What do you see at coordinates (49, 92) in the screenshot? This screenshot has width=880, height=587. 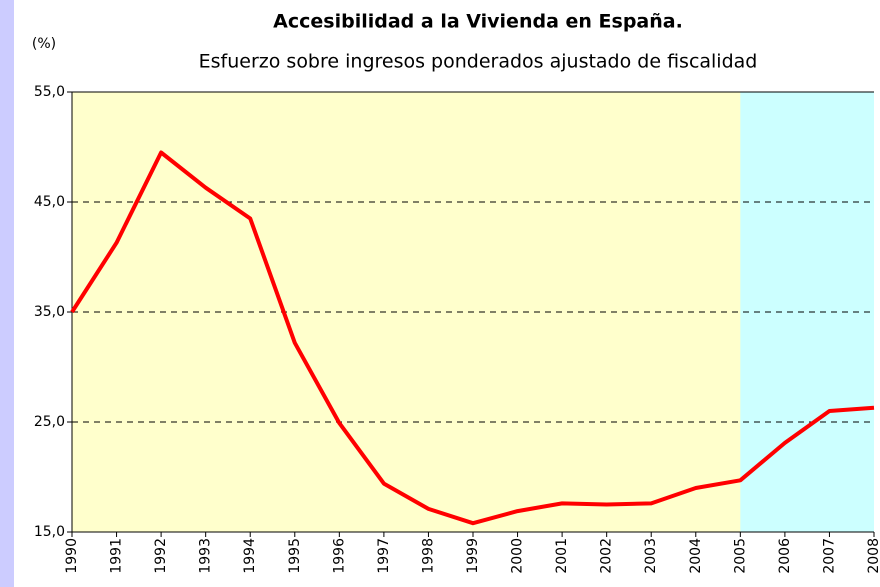 I see `y-tick-label: 55,0` at bounding box center [49, 92].